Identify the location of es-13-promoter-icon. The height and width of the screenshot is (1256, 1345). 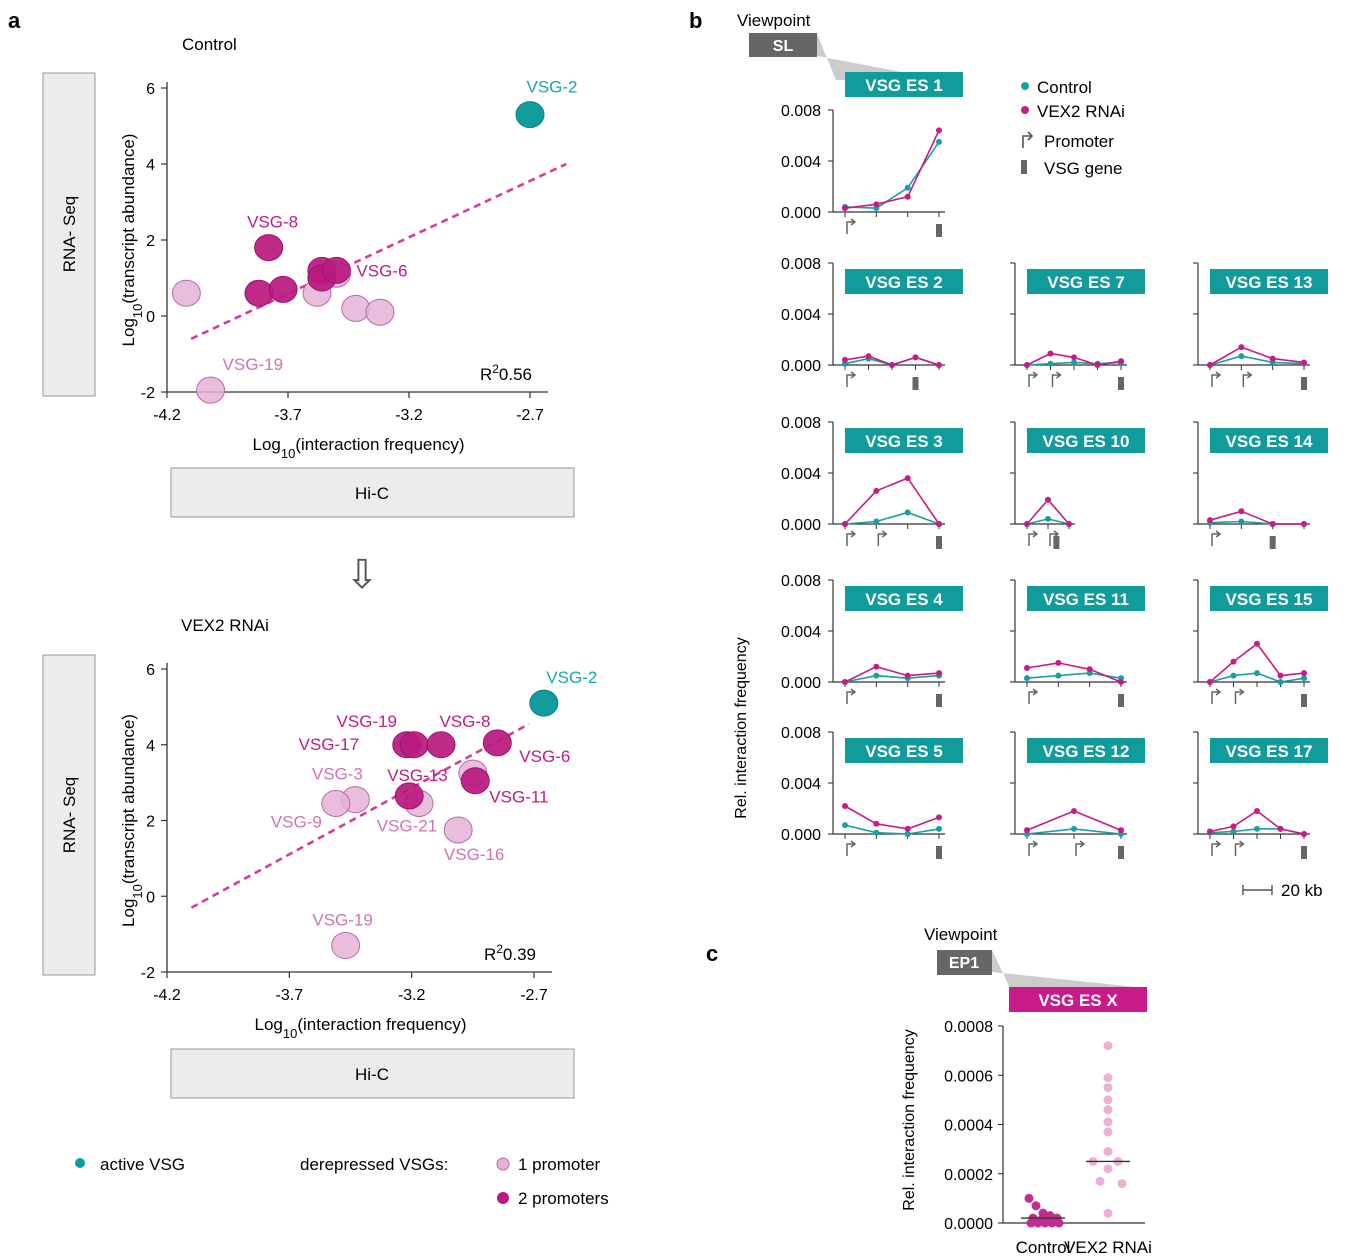
(1247, 379).